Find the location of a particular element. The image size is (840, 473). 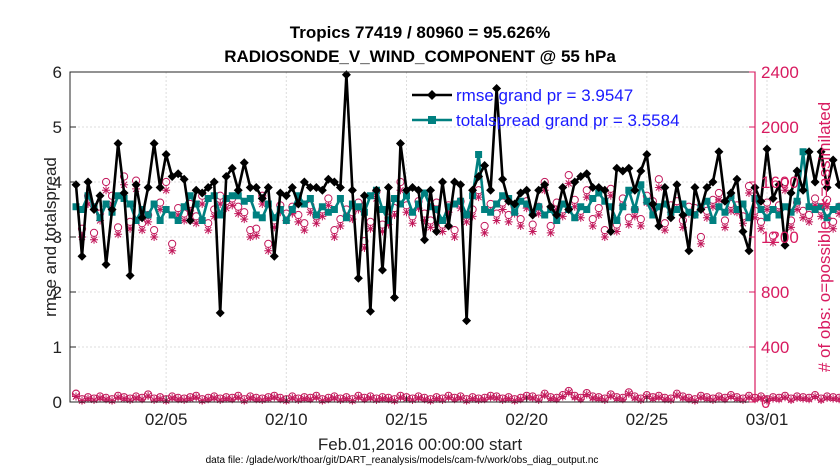

series-bottom-assimilated is located at coordinates (456, 396).